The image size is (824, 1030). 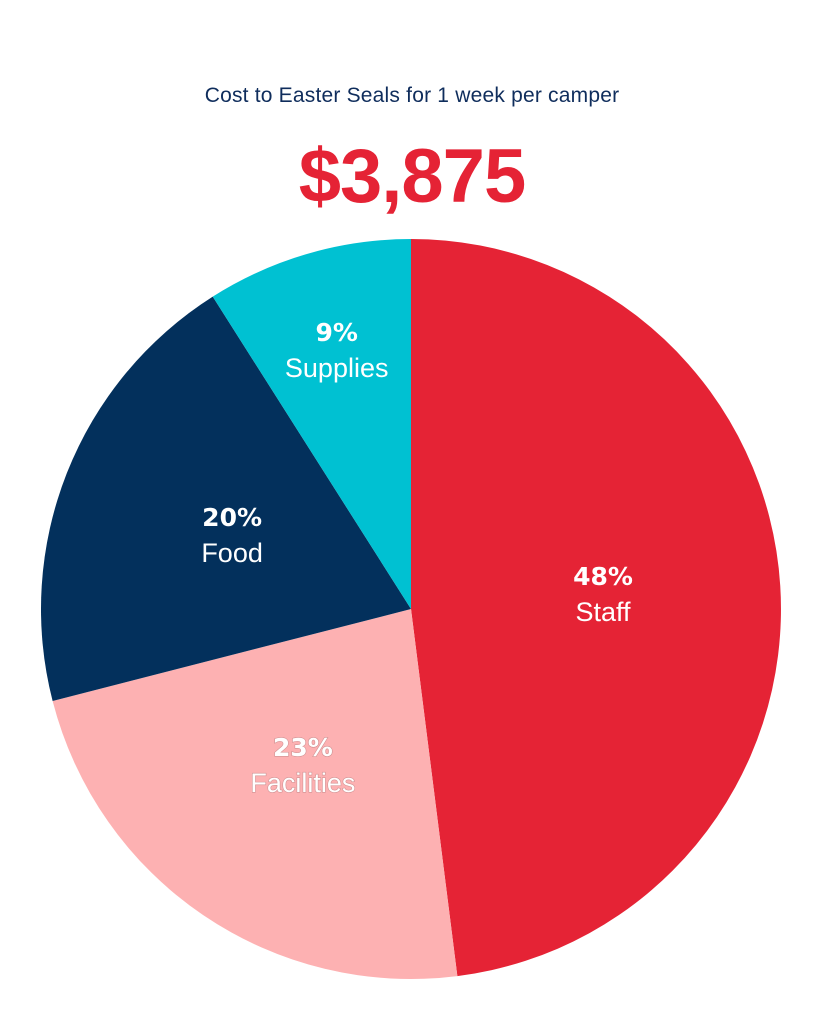 I want to click on slice-percent-label: 20%, so click(x=232, y=517).